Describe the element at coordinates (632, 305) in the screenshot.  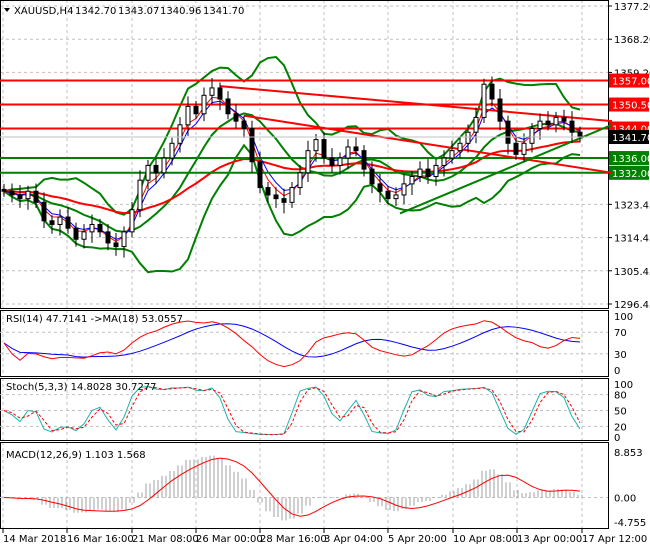
I see `price-tick-label: 1296.45` at that location.